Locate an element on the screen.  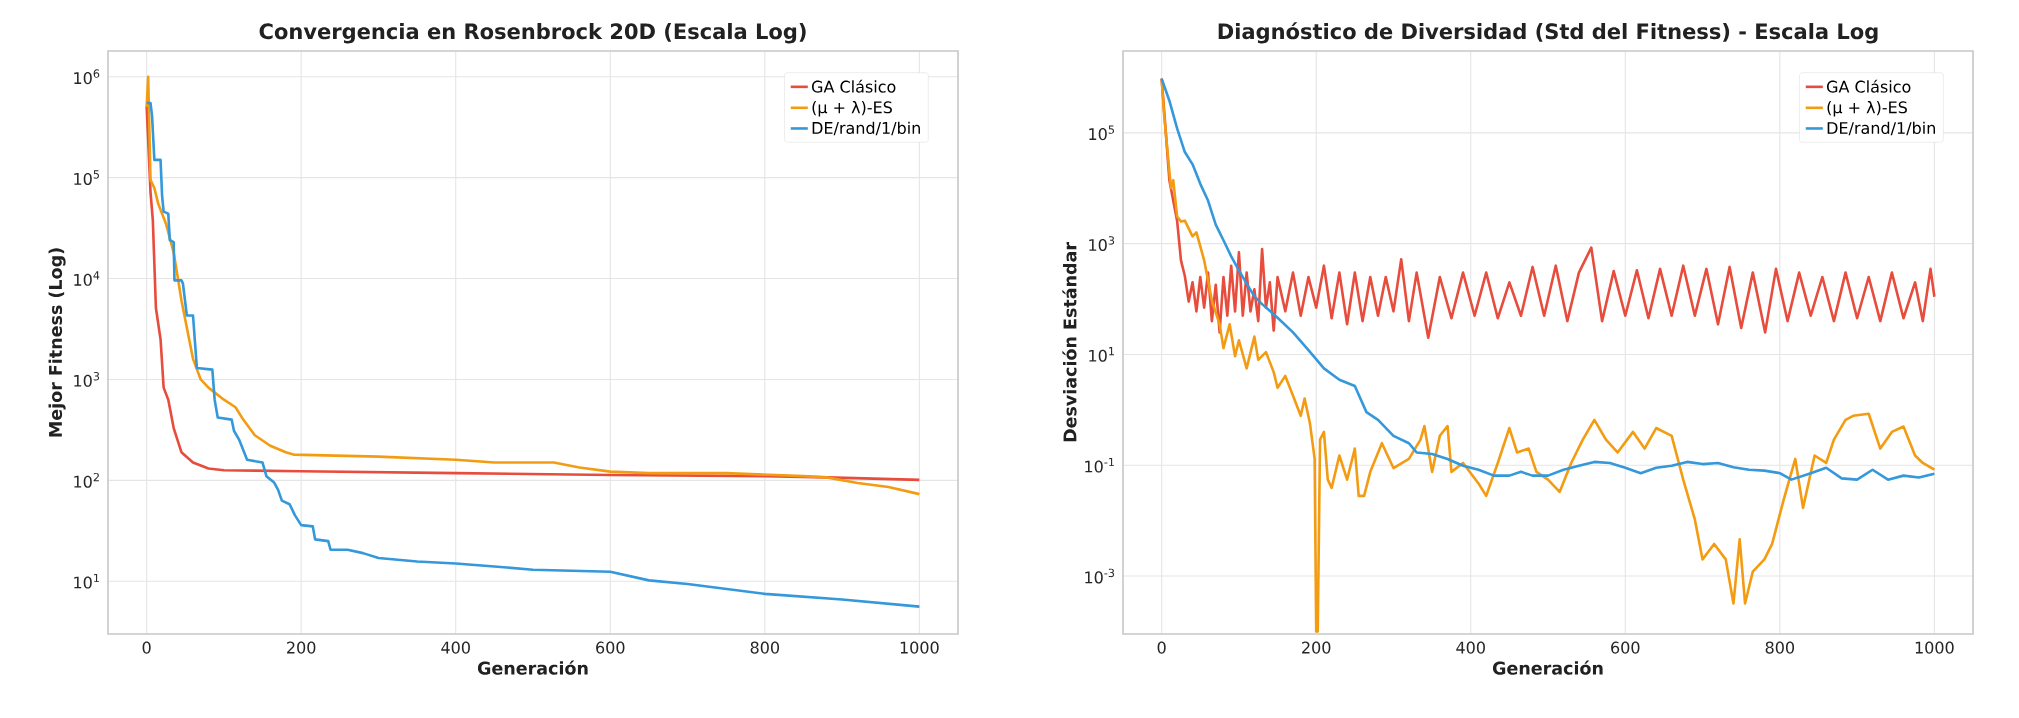
y-axis-title: Desviación Estándar is located at coordinates (1069, 342).